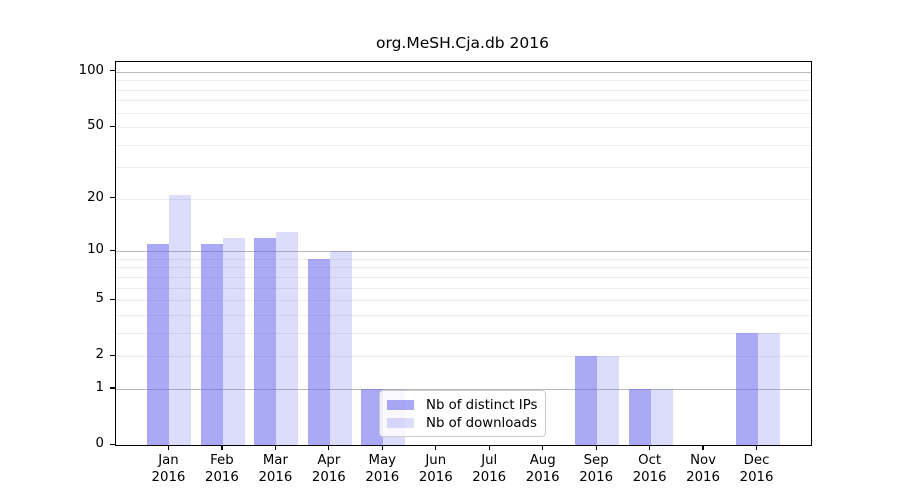 The width and height of the screenshot is (900, 500). I want to click on x-tick-label: Jun 2016, so click(436, 469).